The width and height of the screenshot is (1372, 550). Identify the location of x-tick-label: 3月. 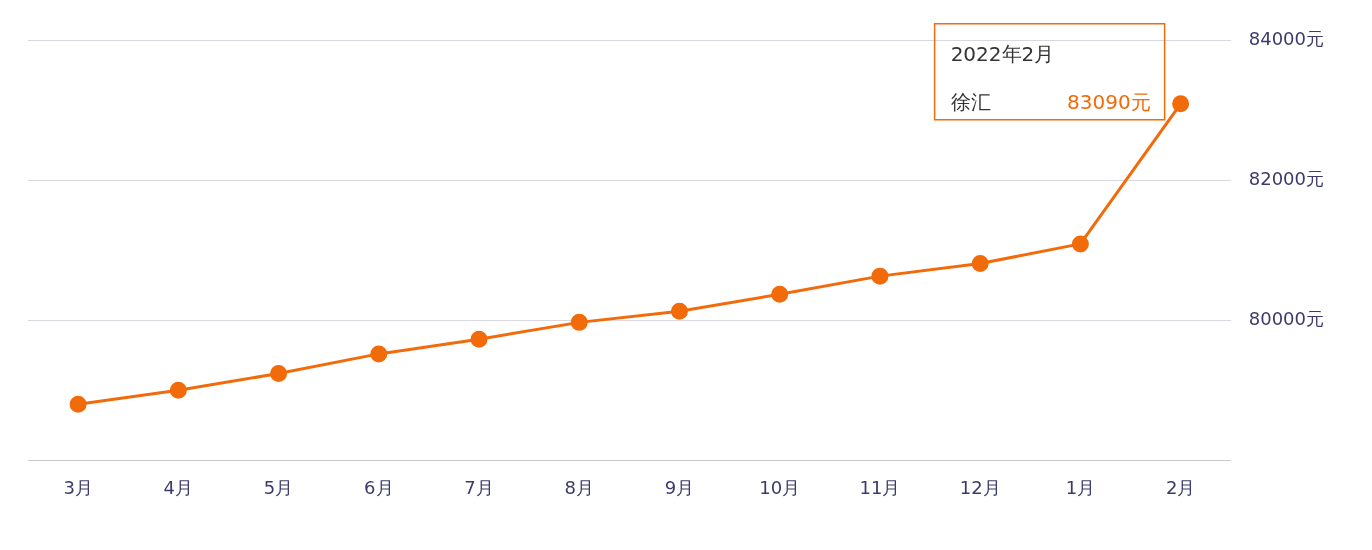
(78, 487).